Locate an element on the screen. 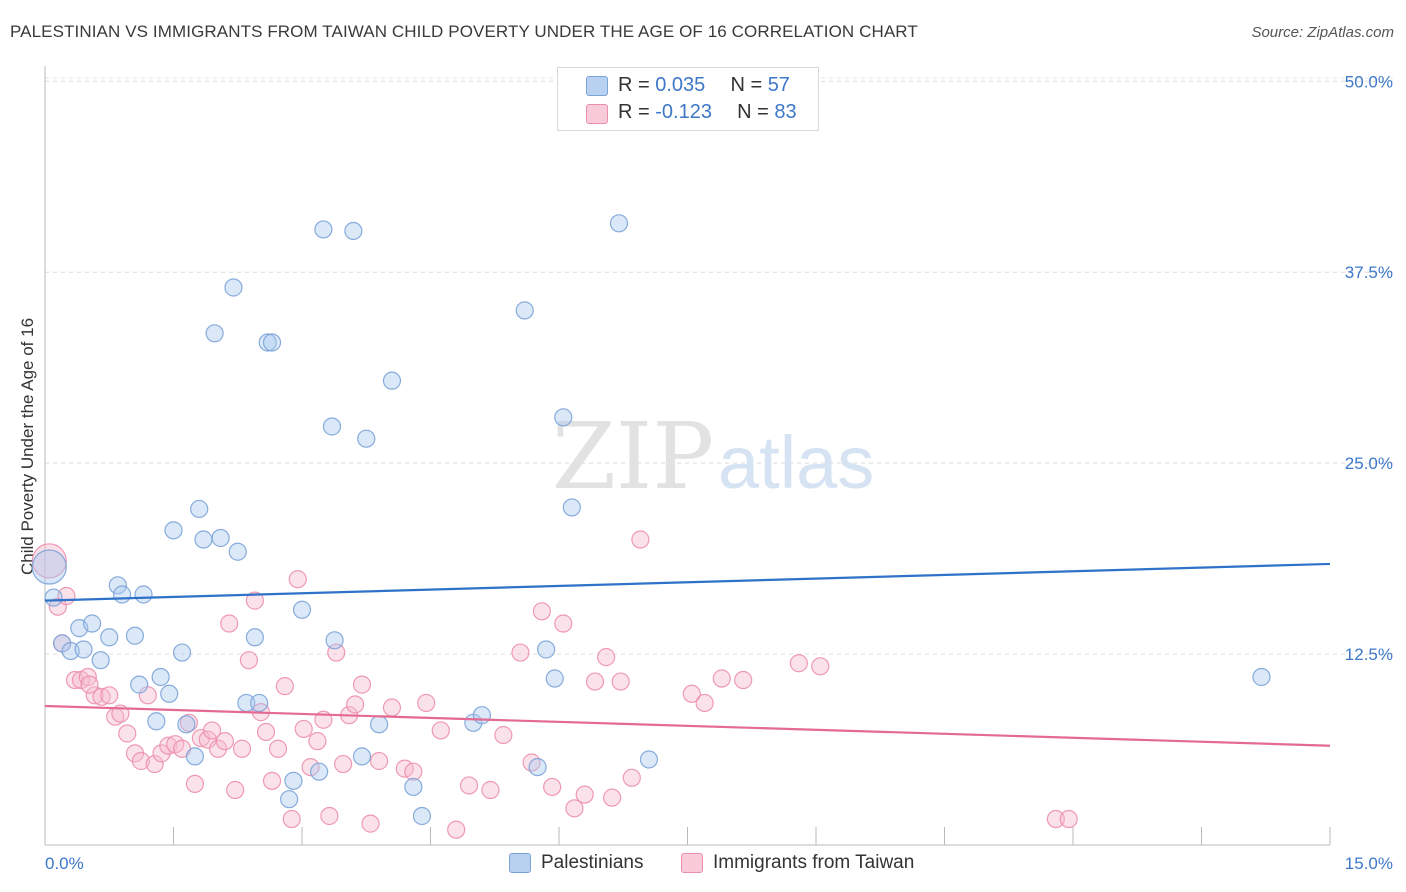  legend-label: Immigrants from Taiwan is located at coordinates (814, 862).